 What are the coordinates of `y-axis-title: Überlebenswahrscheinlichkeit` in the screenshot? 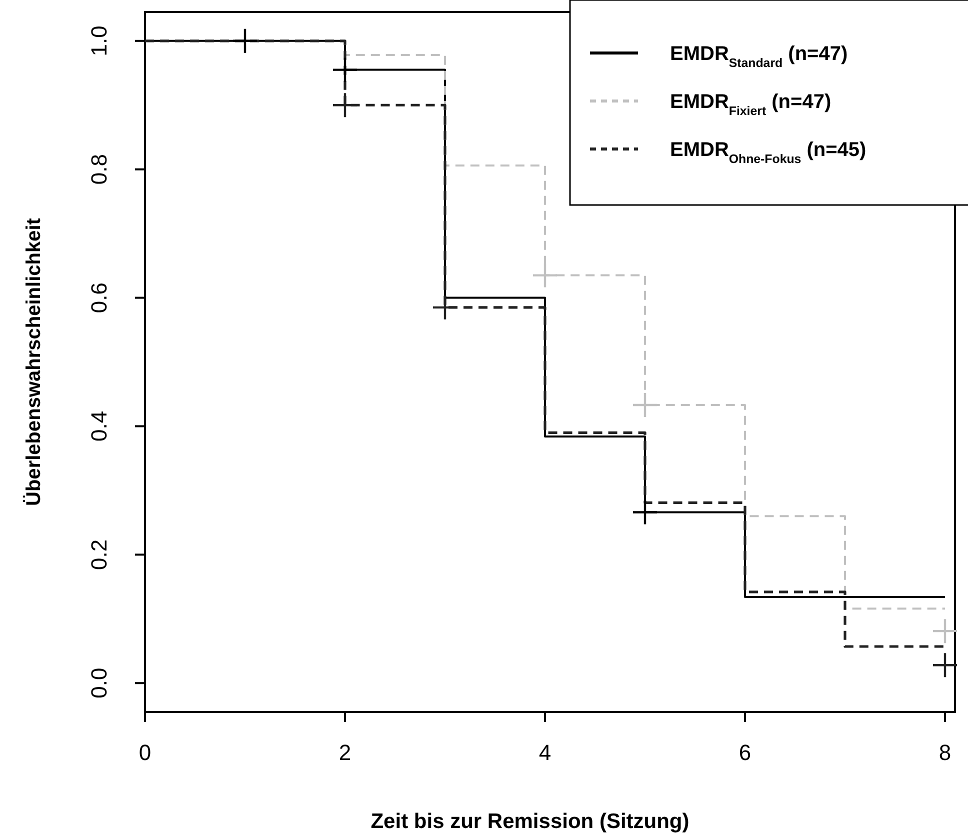 It's located at (33, 362).